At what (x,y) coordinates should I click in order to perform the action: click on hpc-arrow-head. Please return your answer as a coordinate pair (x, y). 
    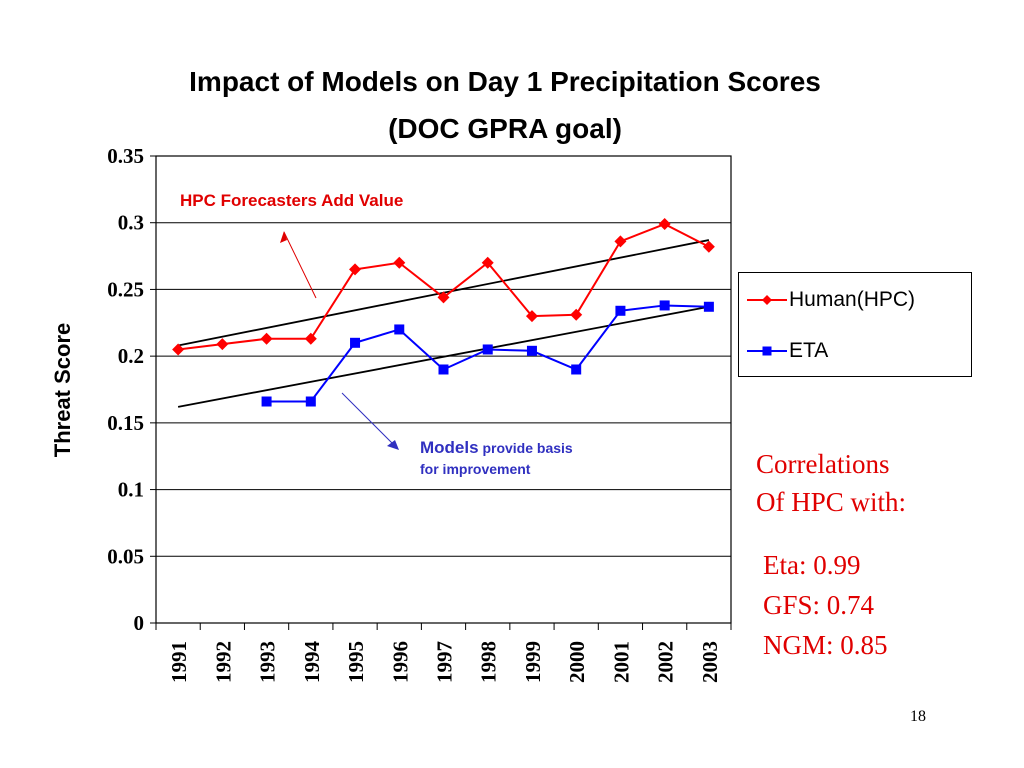
    Looking at the image, I should click on (283, 237).